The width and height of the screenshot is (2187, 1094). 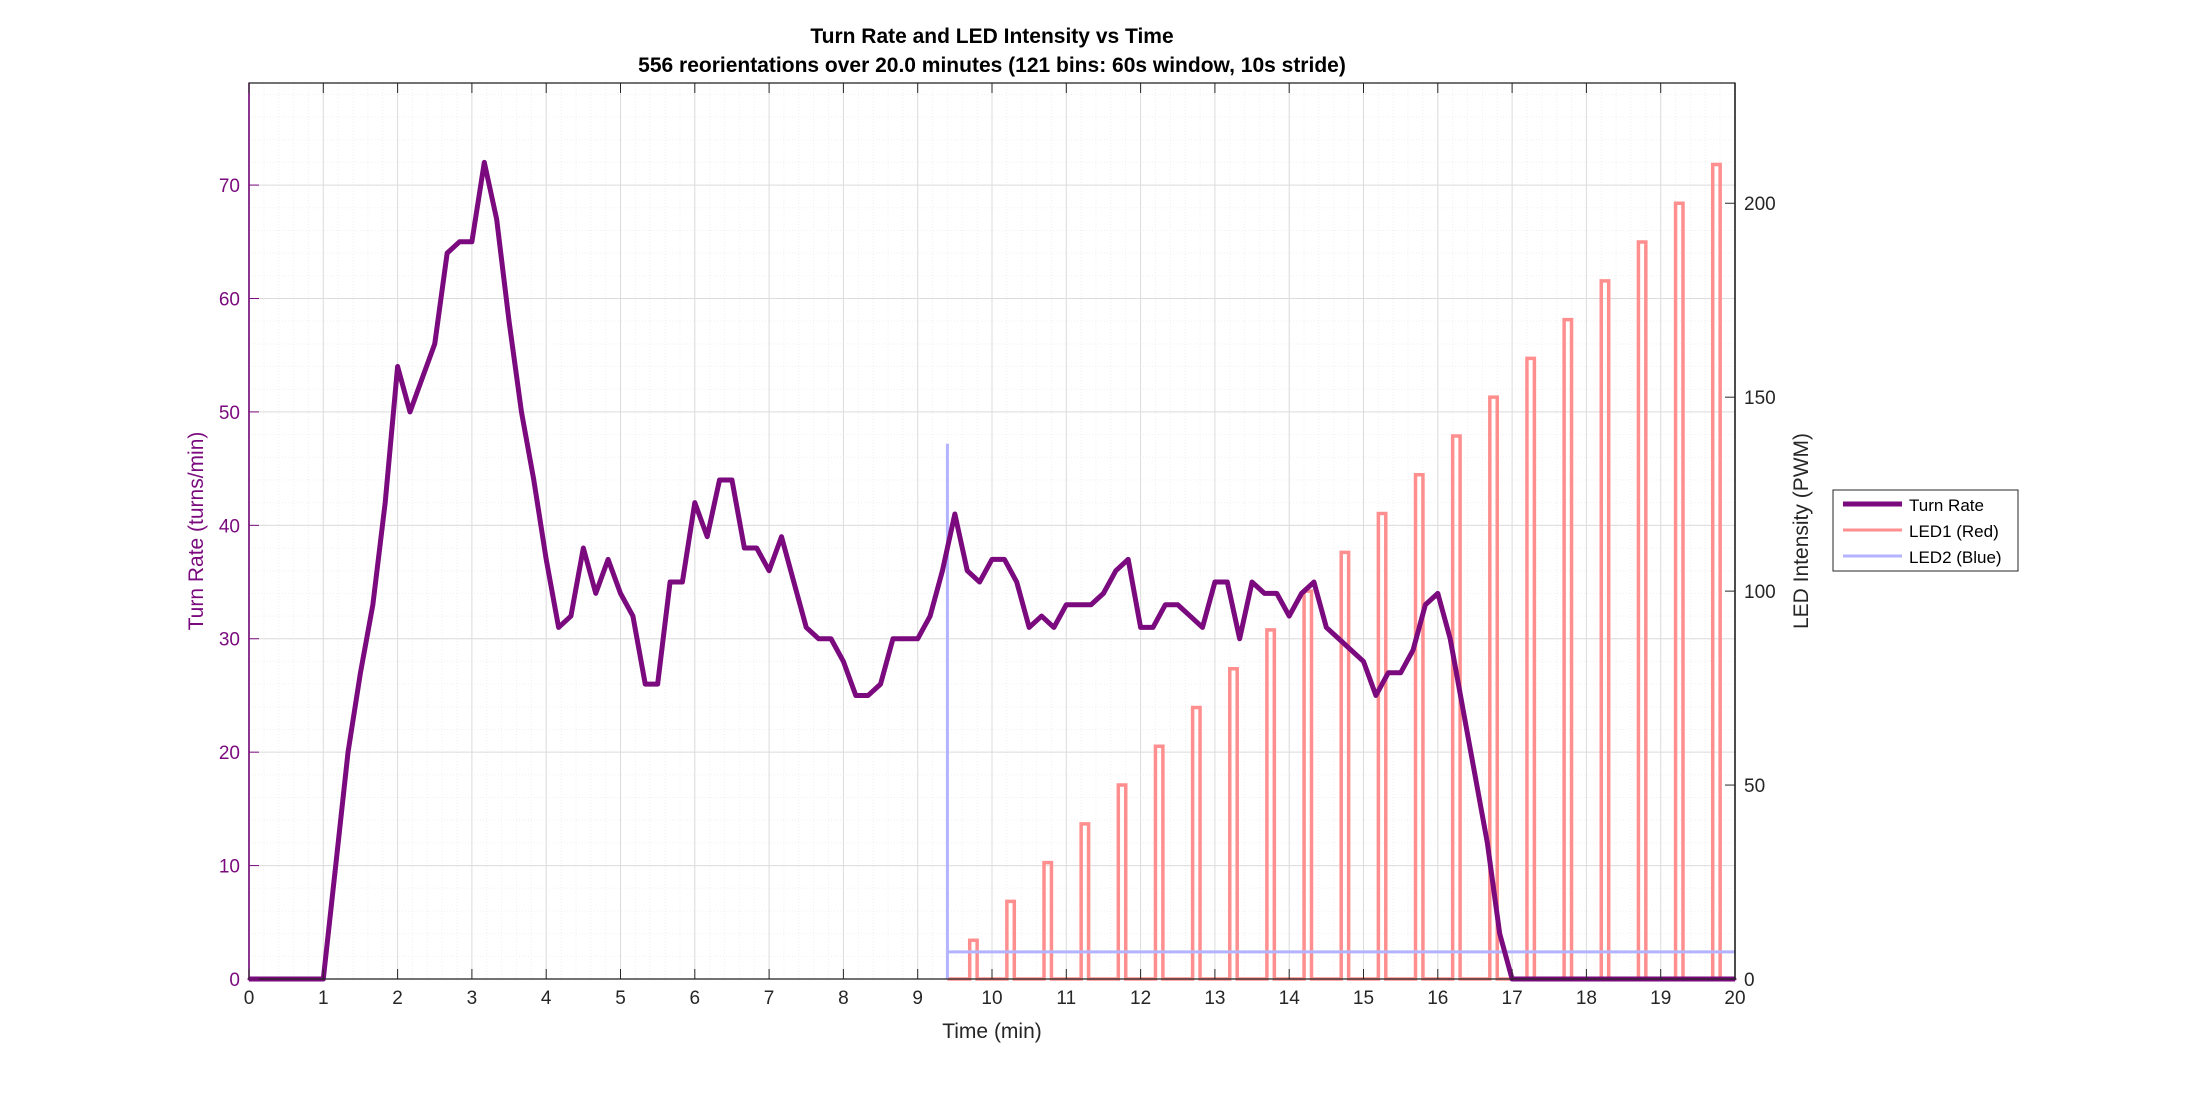 What do you see at coordinates (1760, 398) in the screenshot?
I see `right-tick-label: 150` at bounding box center [1760, 398].